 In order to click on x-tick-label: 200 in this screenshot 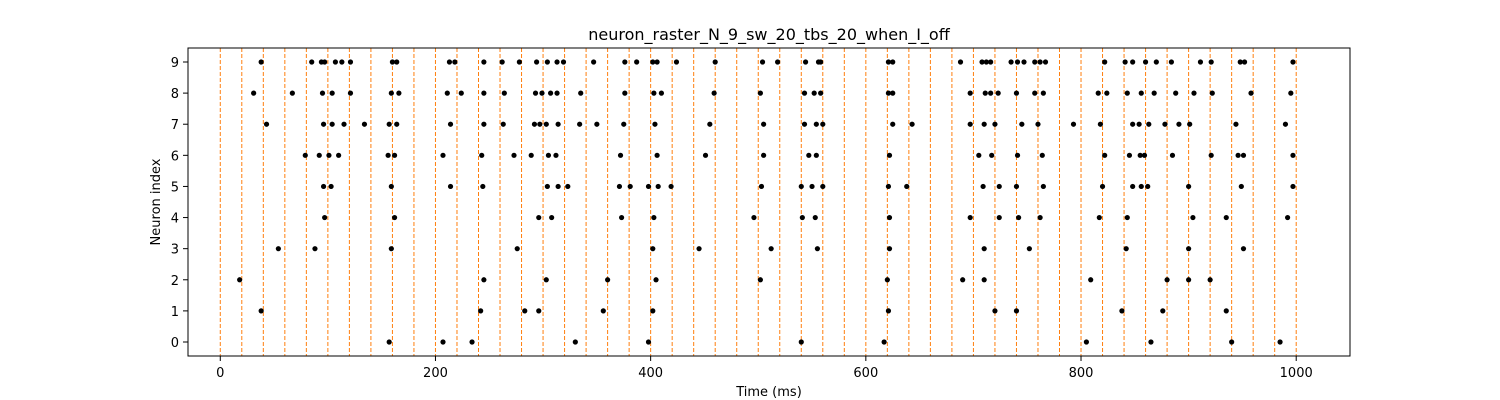, I will do `click(435, 373)`.